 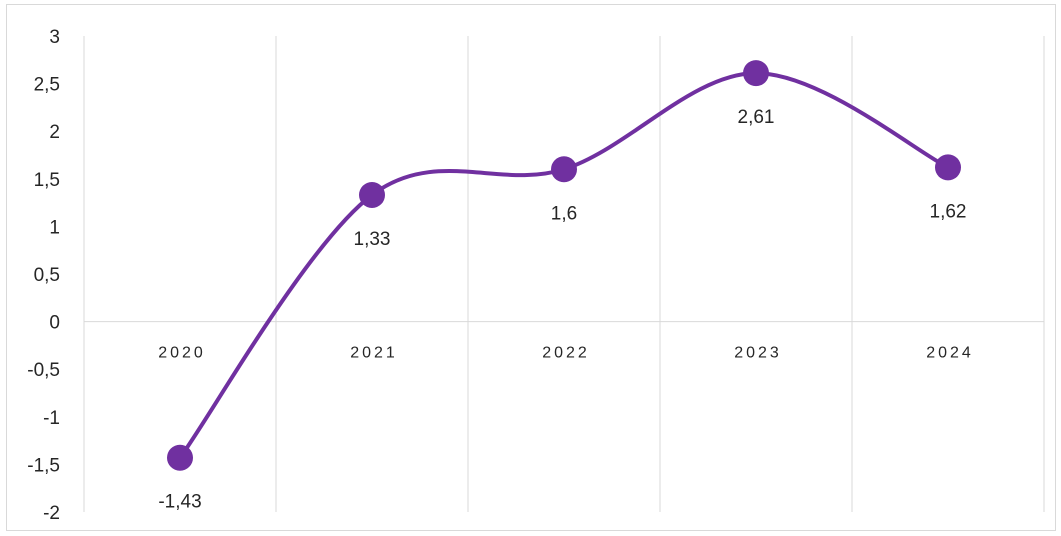 What do you see at coordinates (43, 370) in the screenshot?
I see `y-tick-label: -0,5` at bounding box center [43, 370].